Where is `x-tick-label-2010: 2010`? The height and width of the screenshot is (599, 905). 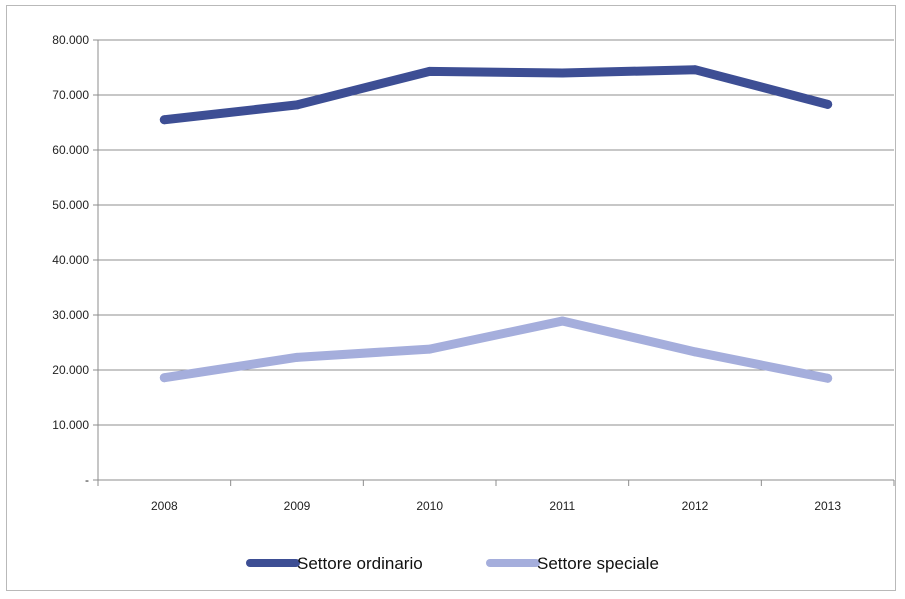 x-tick-label-2010: 2010 is located at coordinates (429, 506).